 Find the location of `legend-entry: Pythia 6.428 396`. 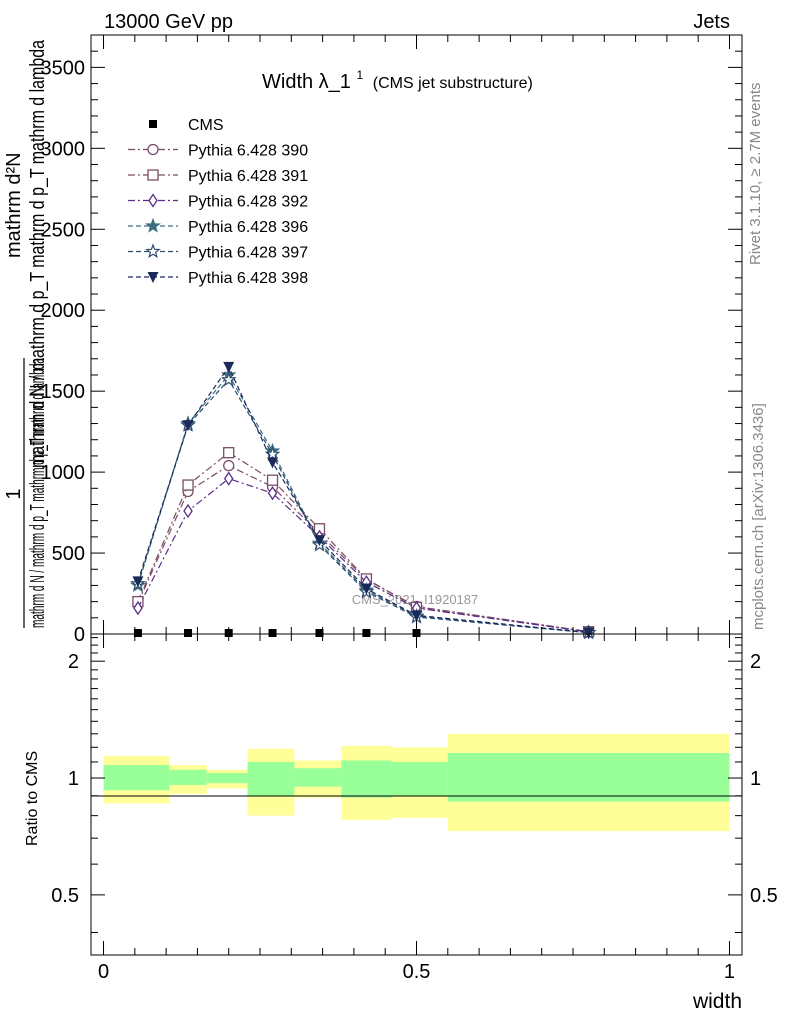

legend-entry: Pythia 6.428 396 is located at coordinates (218, 226).